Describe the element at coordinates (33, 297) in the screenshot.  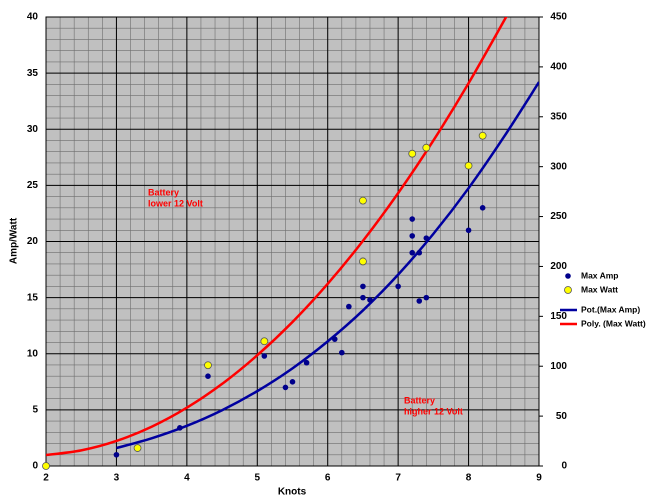
I see `y-tick-label: 15` at that location.